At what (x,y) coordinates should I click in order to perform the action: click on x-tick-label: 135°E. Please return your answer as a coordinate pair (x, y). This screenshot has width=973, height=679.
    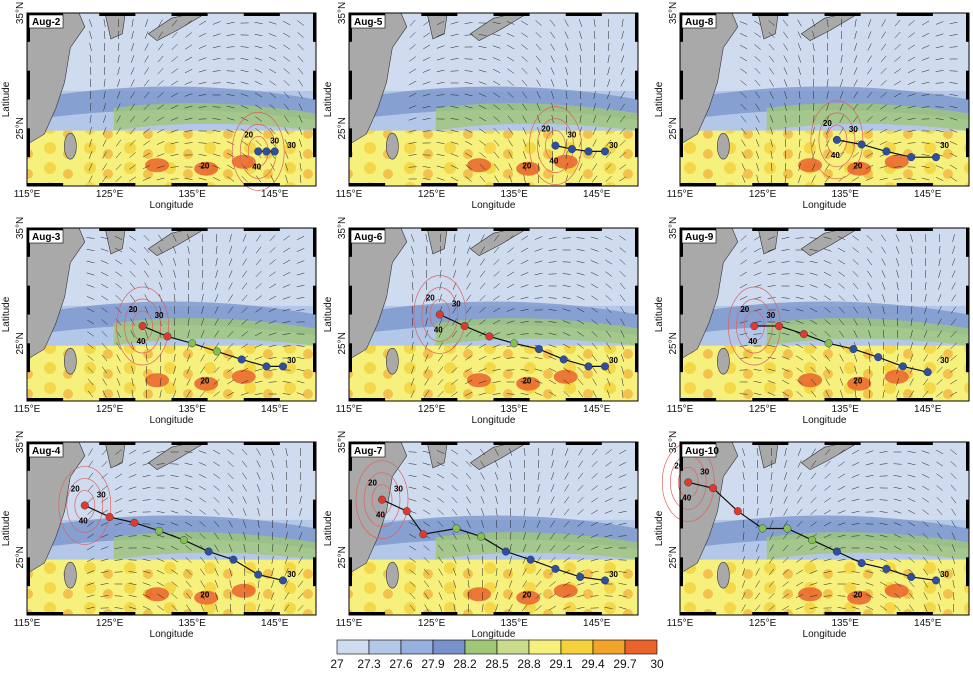
    Looking at the image, I should click on (192, 623).